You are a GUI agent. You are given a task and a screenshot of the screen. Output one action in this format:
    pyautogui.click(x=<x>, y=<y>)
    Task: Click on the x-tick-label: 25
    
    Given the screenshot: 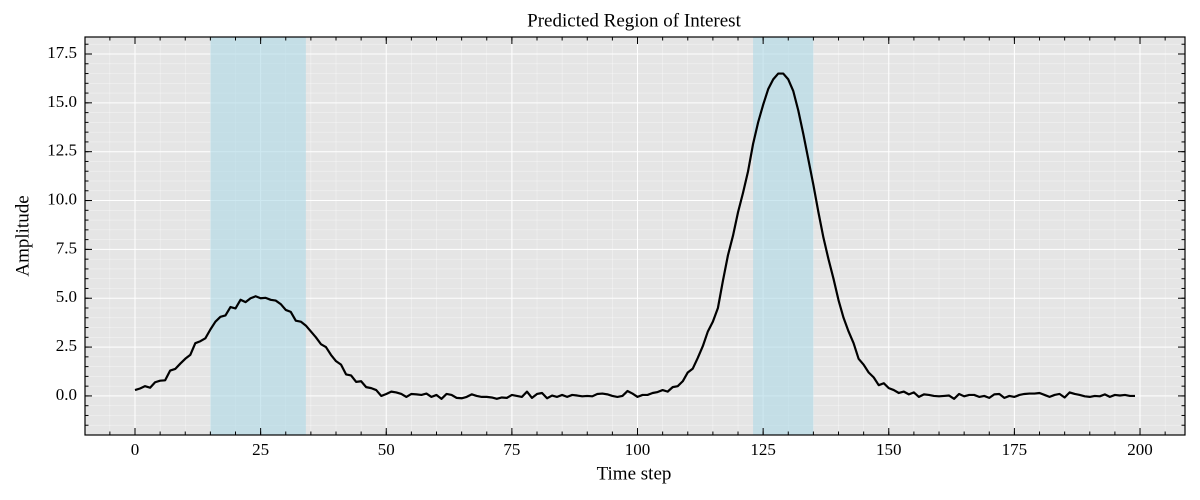 What is the action you would take?
    pyautogui.click(x=260, y=449)
    